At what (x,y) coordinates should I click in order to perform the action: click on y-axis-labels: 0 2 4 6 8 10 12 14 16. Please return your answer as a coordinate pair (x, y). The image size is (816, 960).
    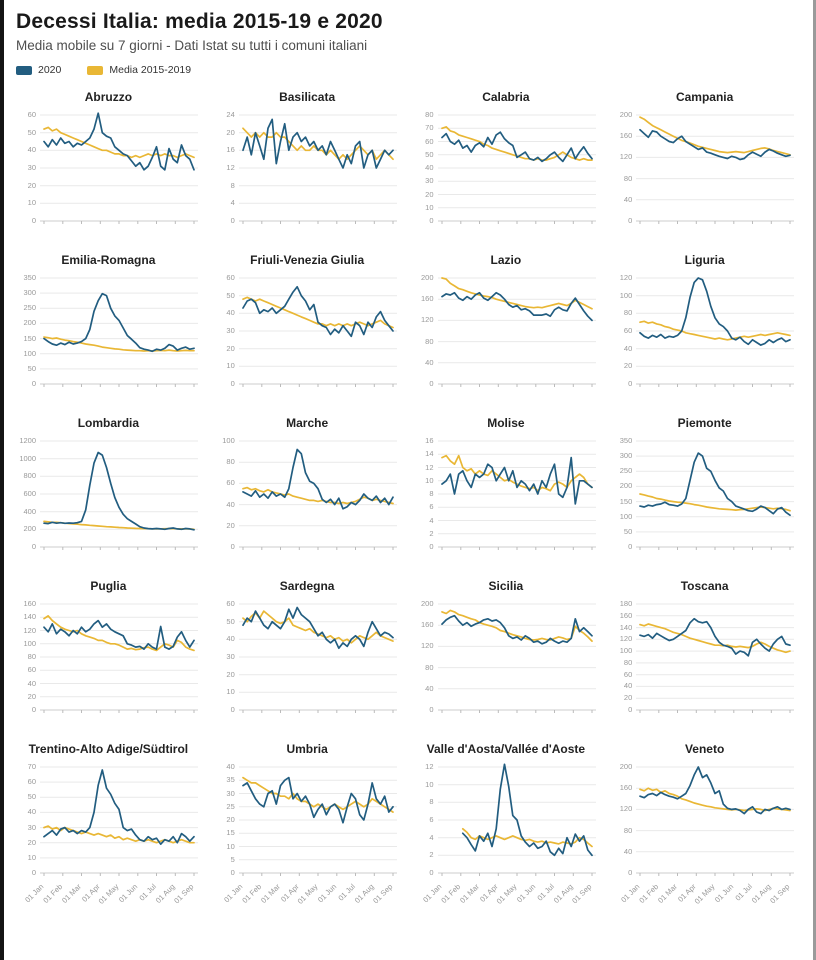
    Looking at the image, I should click on (425, 493).